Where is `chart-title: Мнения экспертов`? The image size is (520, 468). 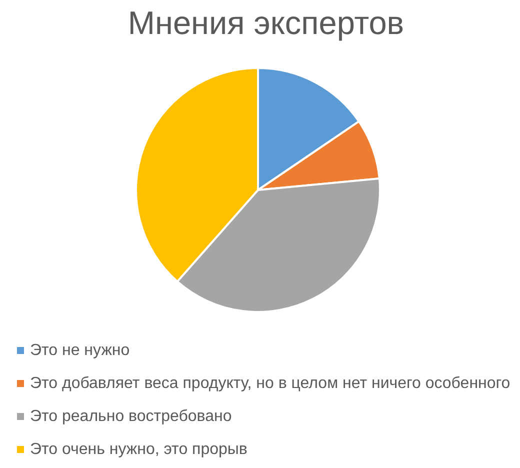 chart-title: Мнения экспертов is located at coordinates (266, 23).